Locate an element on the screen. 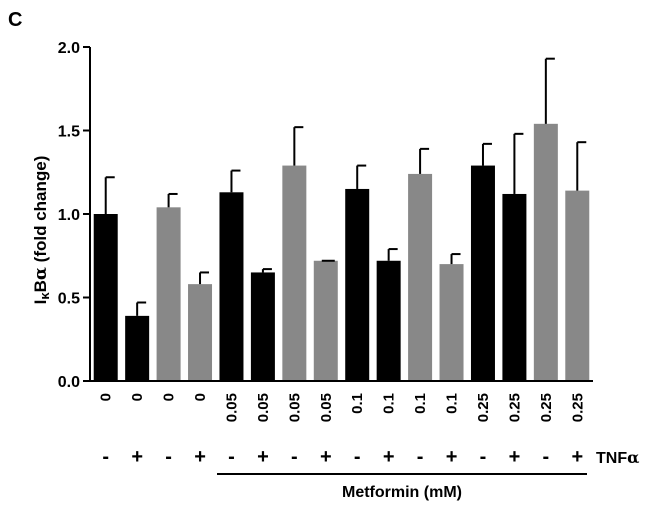 The width and height of the screenshot is (651, 505). panel-label: C is located at coordinates (15, 20).